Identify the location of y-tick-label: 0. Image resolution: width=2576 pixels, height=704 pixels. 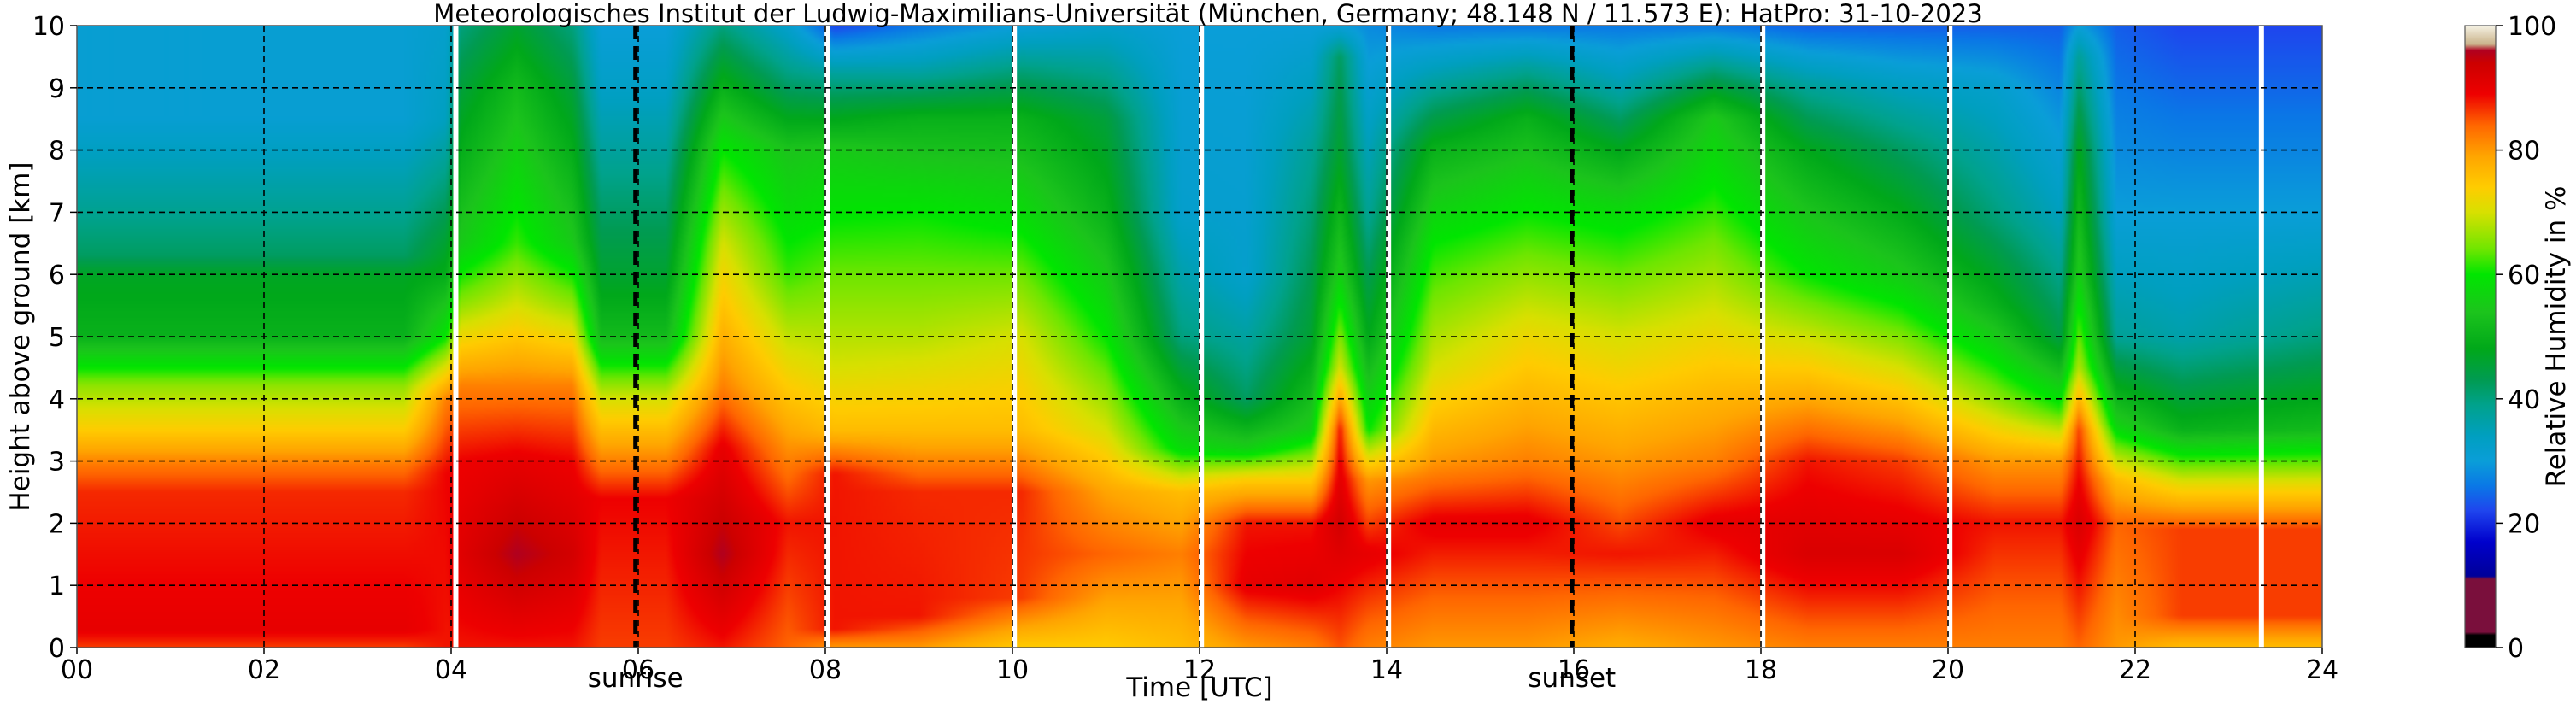
(57, 649).